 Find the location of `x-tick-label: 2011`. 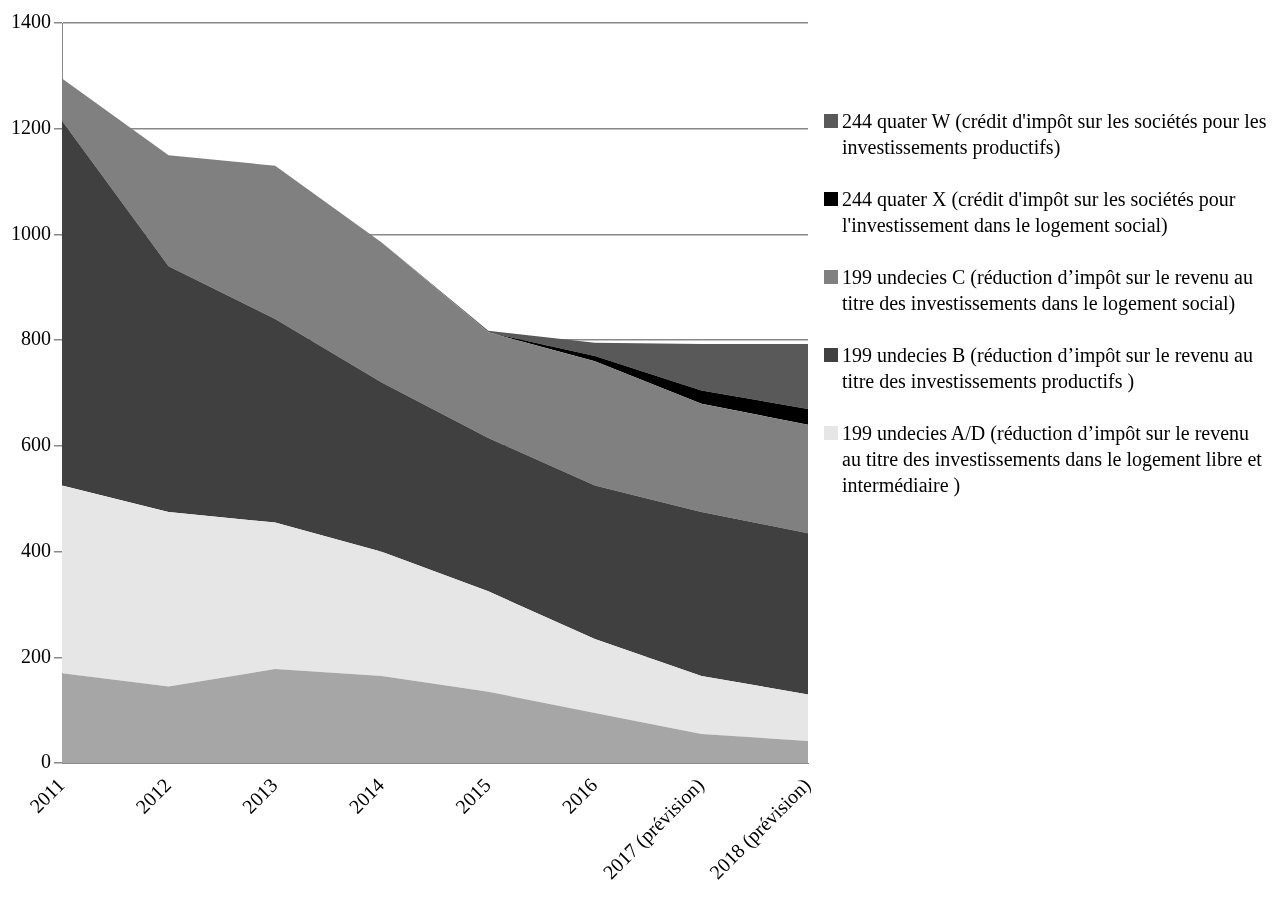

x-tick-label: 2011 is located at coordinates (47, 795).